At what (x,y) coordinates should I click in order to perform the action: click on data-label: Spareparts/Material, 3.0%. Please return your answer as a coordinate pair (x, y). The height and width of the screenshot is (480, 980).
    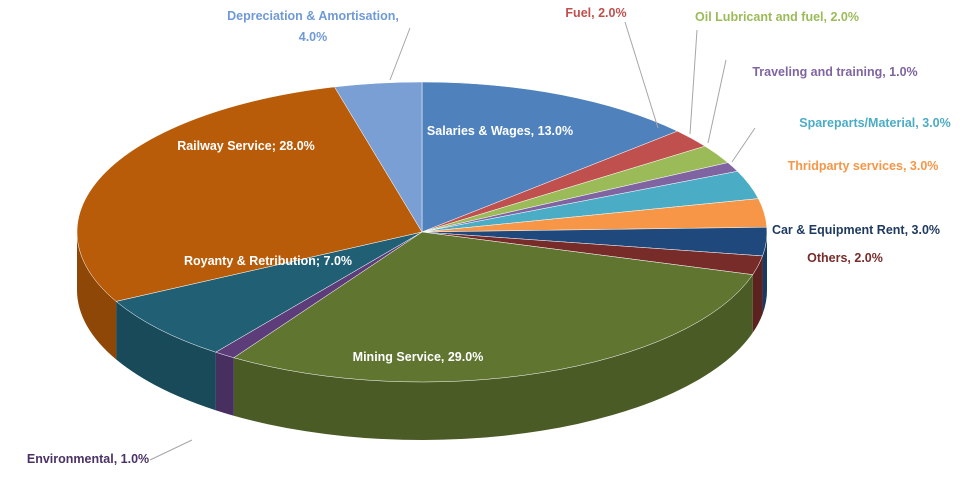
    Looking at the image, I should click on (874, 123).